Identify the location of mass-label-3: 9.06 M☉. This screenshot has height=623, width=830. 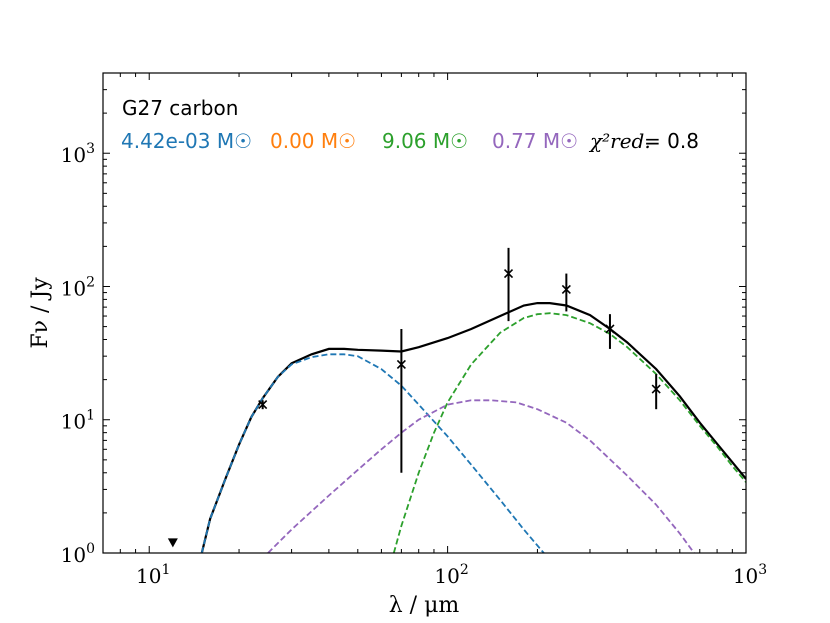
(425, 141).